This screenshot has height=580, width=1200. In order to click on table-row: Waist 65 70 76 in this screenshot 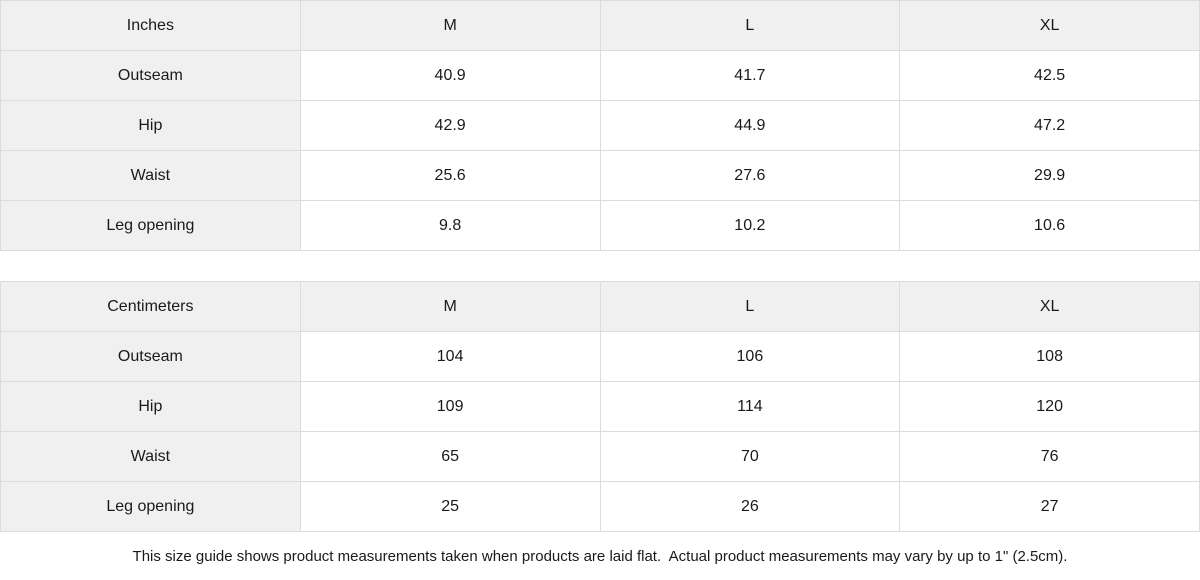, I will do `click(600, 456)`.